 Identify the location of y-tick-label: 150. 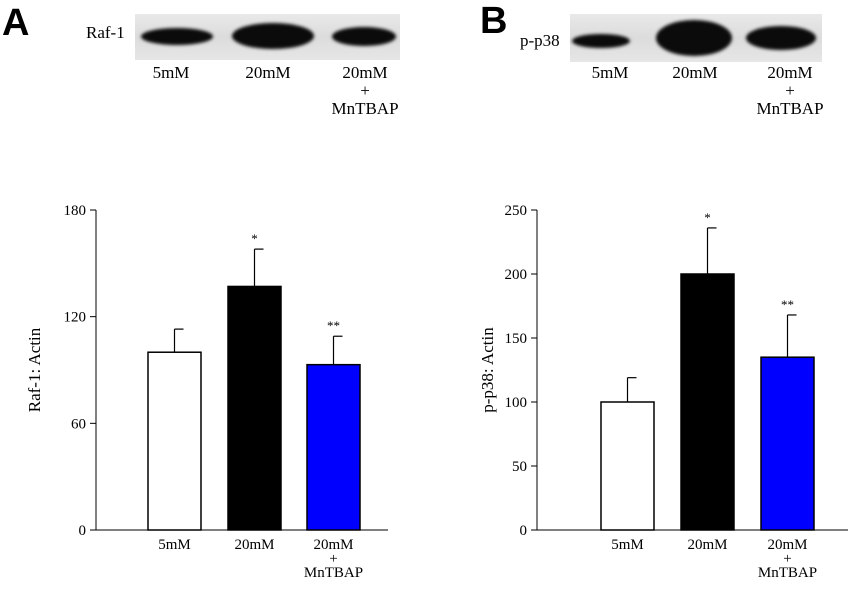
(516, 339).